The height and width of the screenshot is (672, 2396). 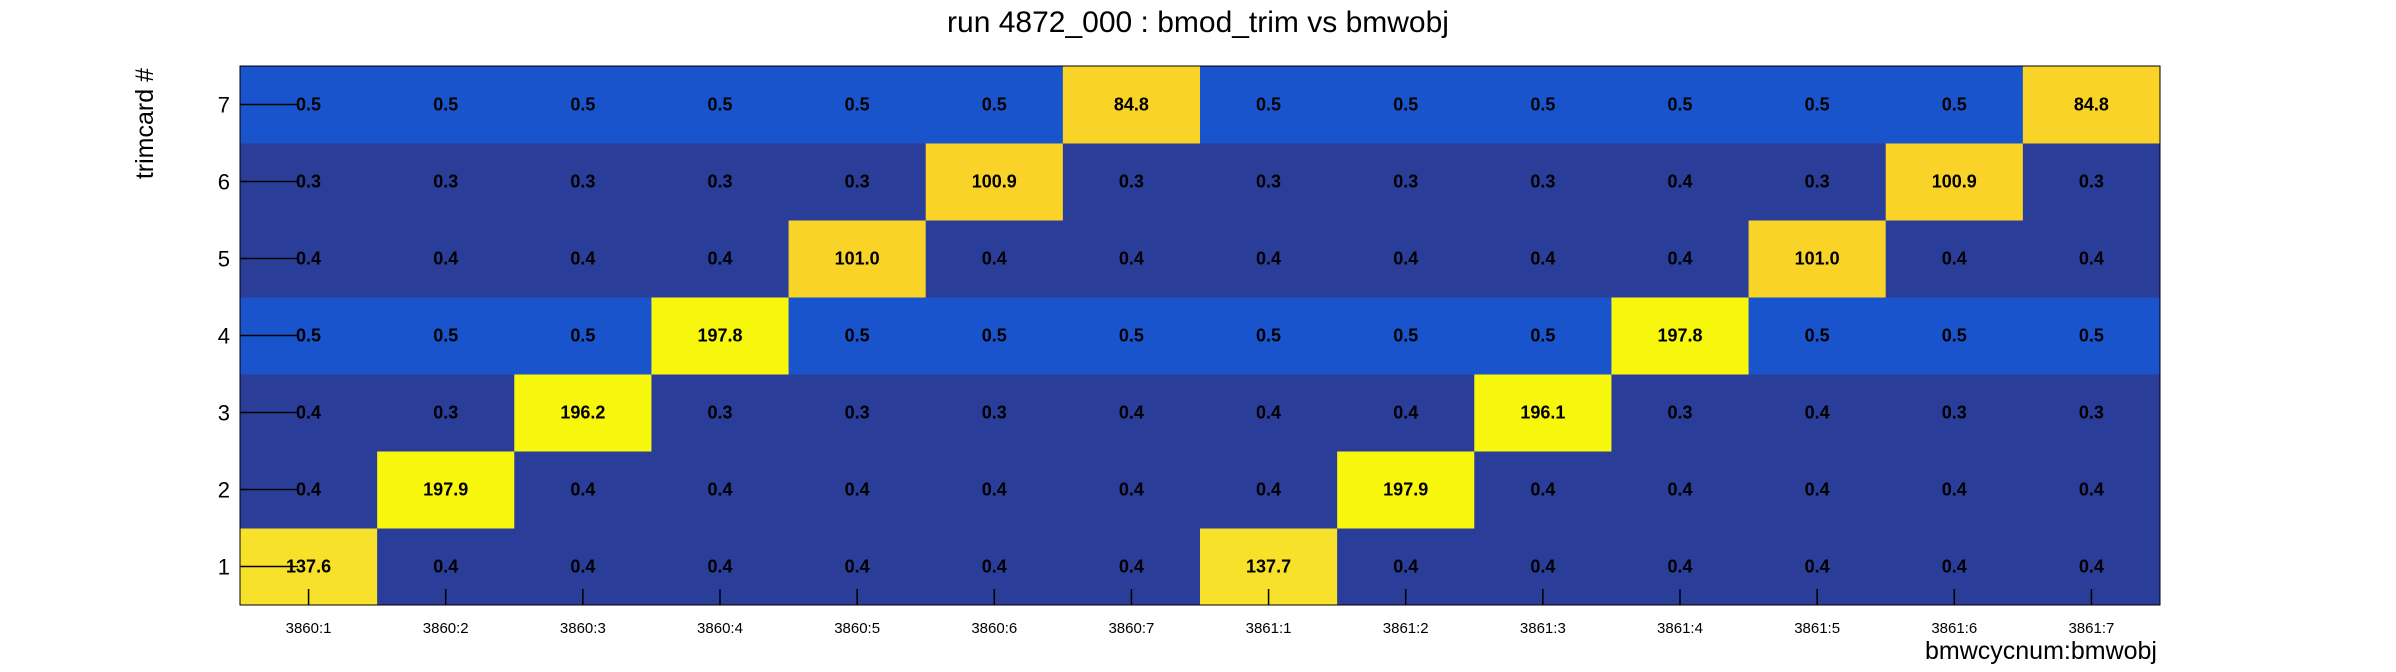 What do you see at coordinates (1198, 22) in the screenshot?
I see `chart-title: run 4872_000 : bmod_trim vs bmwobj` at bounding box center [1198, 22].